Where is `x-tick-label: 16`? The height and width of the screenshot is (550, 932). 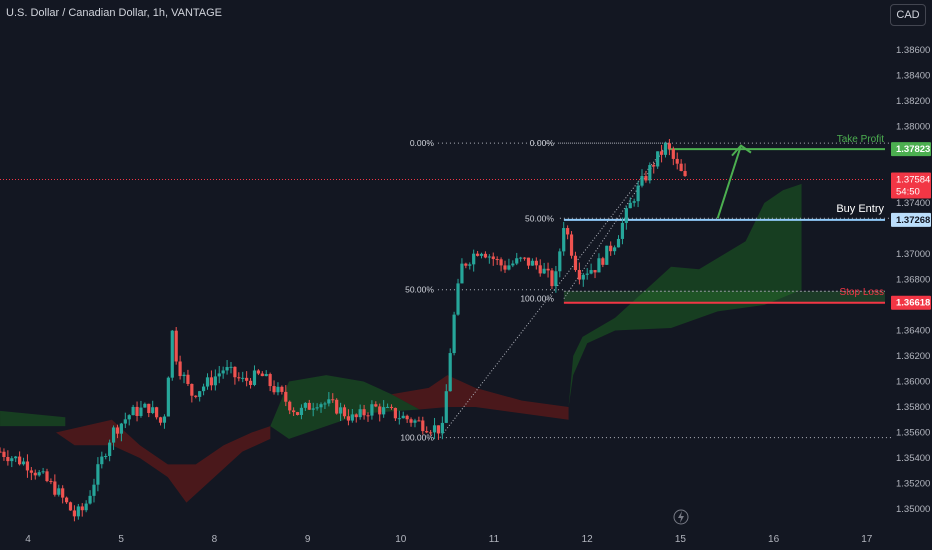
x-tick-label: 16 is located at coordinates (774, 539).